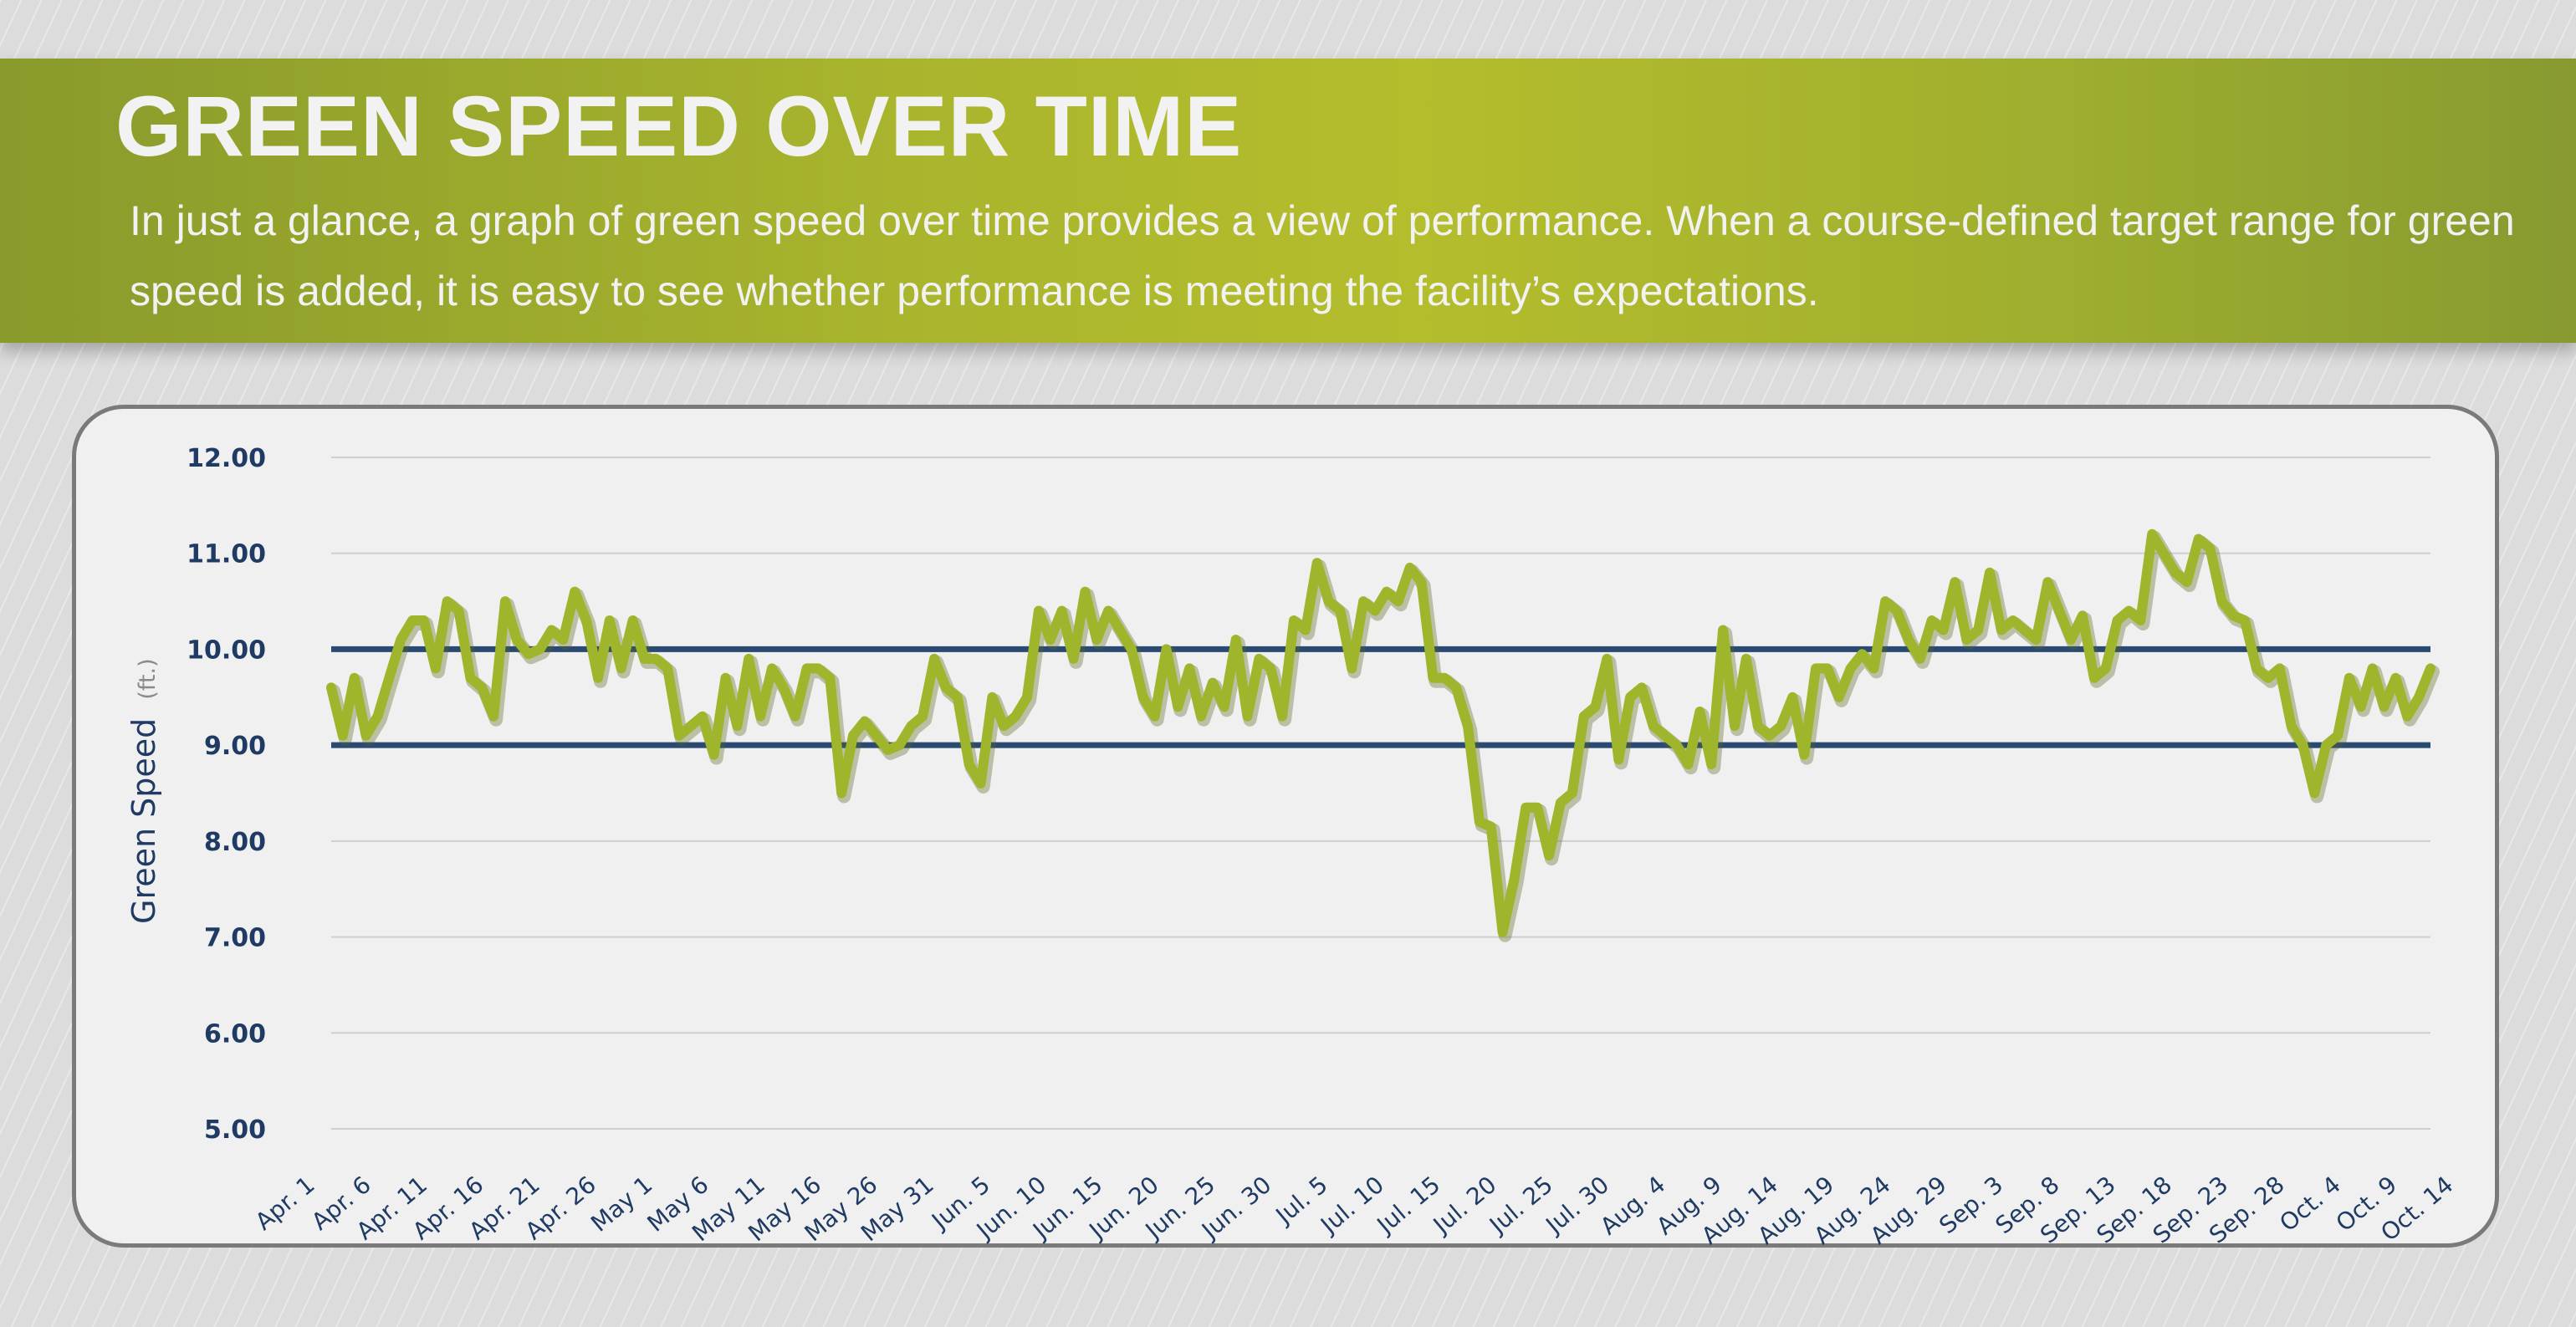 Image resolution: width=2576 pixels, height=1327 pixels. Describe the element at coordinates (235, 746) in the screenshot. I see `y-tick-label: 9.00` at that location.